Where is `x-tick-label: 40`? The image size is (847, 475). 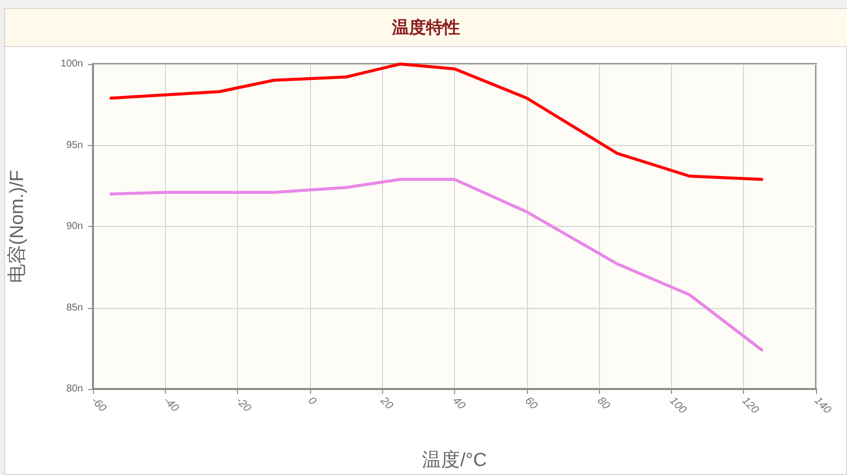
x-tick-label: 40 is located at coordinates (459, 403).